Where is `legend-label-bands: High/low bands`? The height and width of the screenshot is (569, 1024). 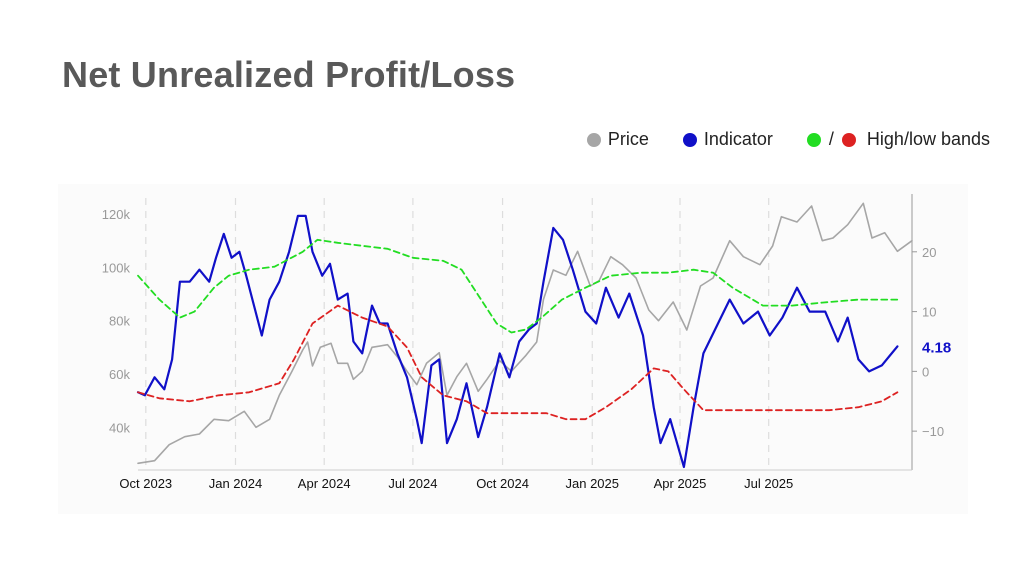 legend-label-bands: High/low bands is located at coordinates (928, 139).